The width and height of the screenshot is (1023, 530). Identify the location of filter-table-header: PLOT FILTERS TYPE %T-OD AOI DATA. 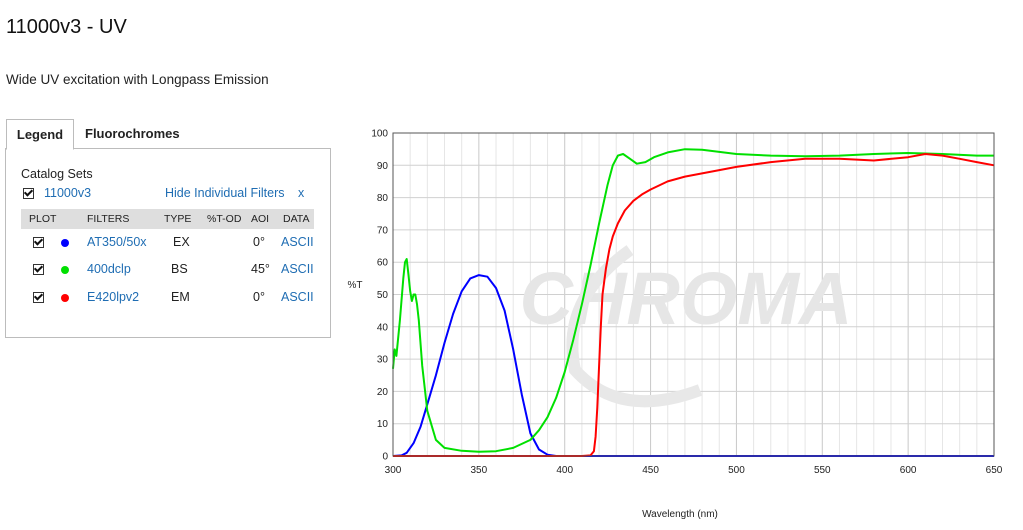
(167, 219).